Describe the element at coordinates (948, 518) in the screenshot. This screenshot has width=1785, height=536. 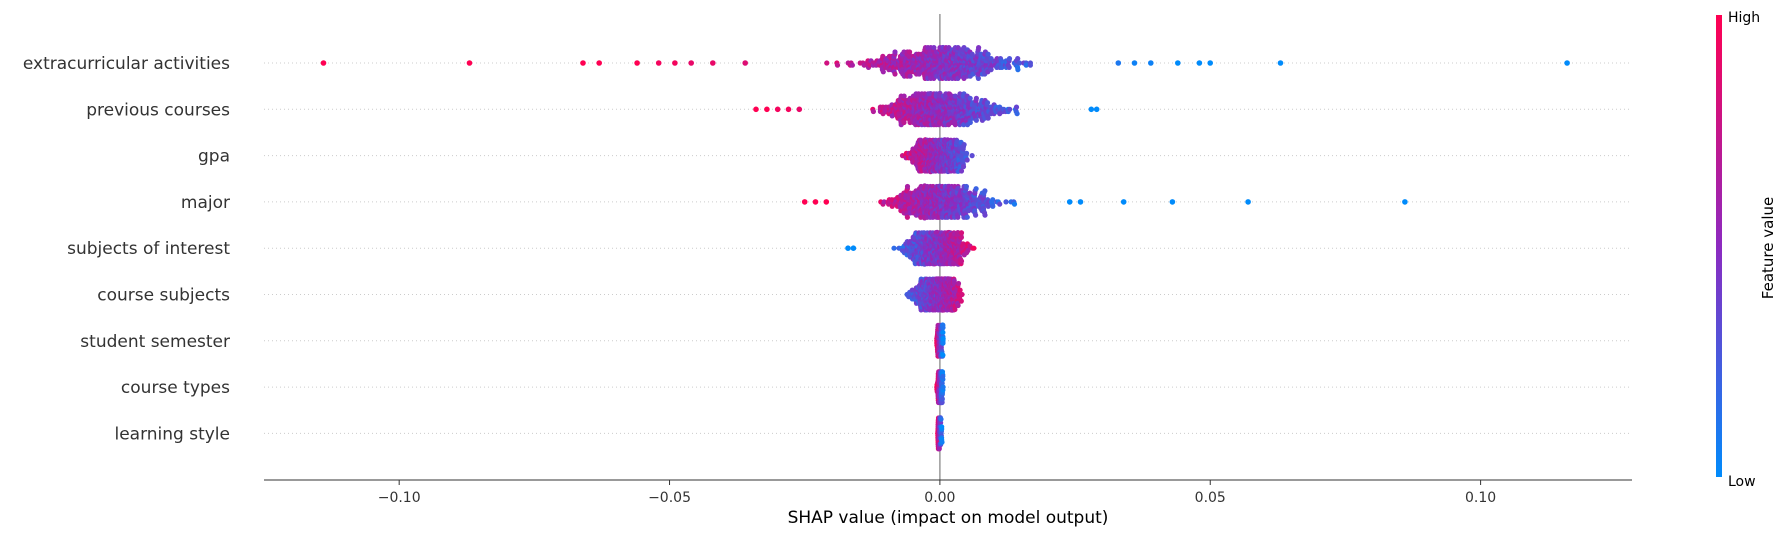
I see `x-axis-title: SHAP value (impact on model output)` at that location.